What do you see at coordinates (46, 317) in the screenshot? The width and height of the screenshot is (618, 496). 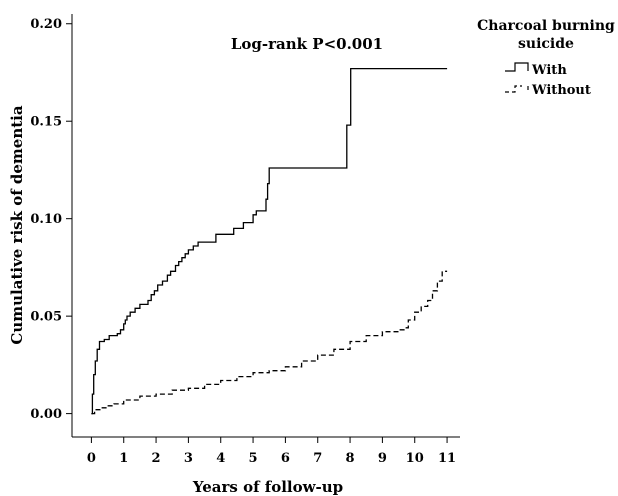 I see `y-tick-label: 0.05` at bounding box center [46, 317].